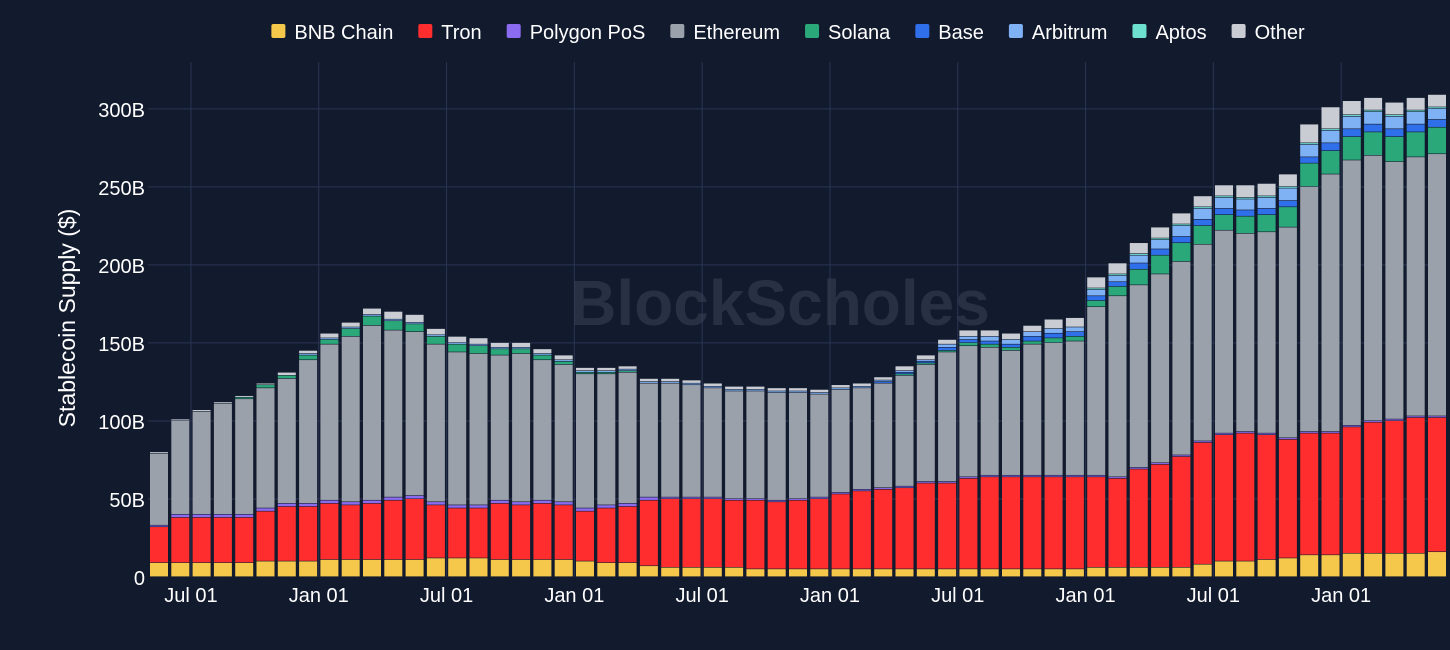  What do you see at coordinates (1268, 33) in the screenshot?
I see `legend-item-other: Other` at bounding box center [1268, 33].